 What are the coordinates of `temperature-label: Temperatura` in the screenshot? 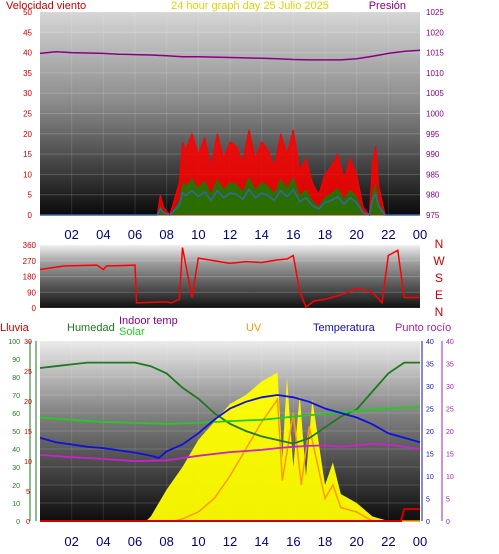 It's located at (344, 328).